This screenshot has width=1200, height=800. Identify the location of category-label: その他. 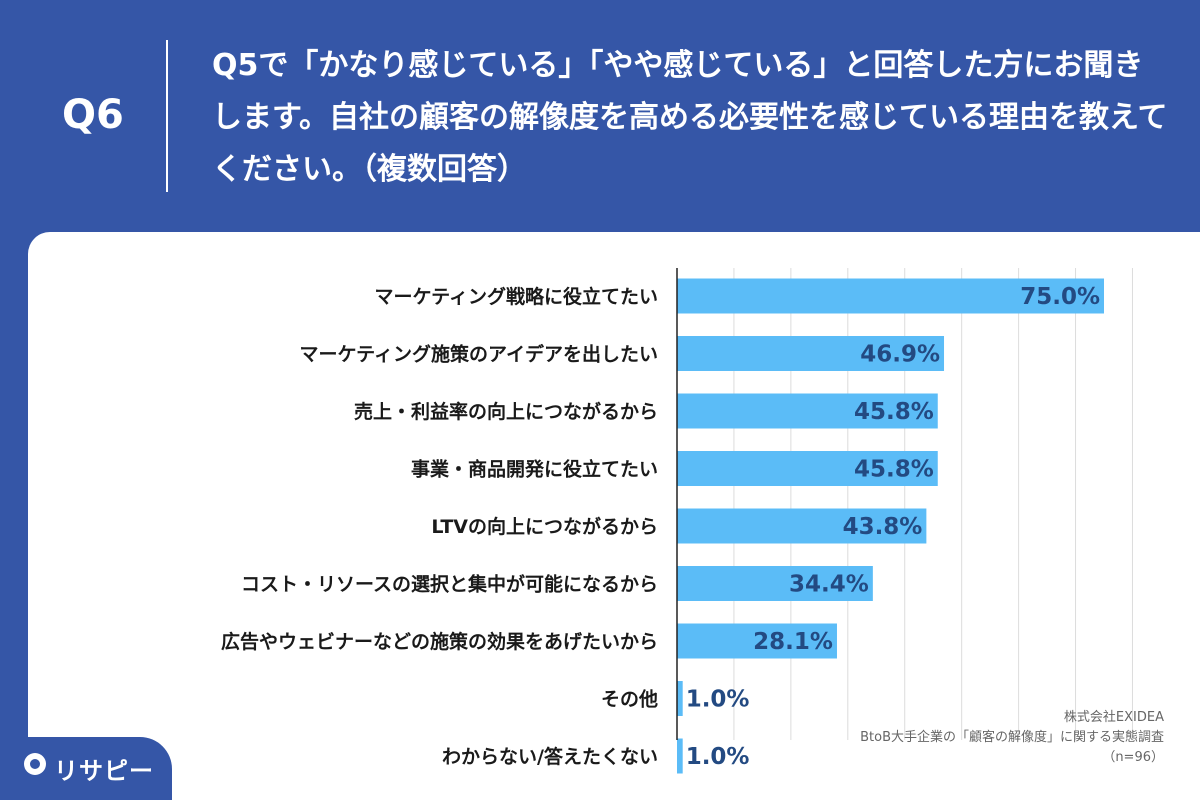
(629, 699).